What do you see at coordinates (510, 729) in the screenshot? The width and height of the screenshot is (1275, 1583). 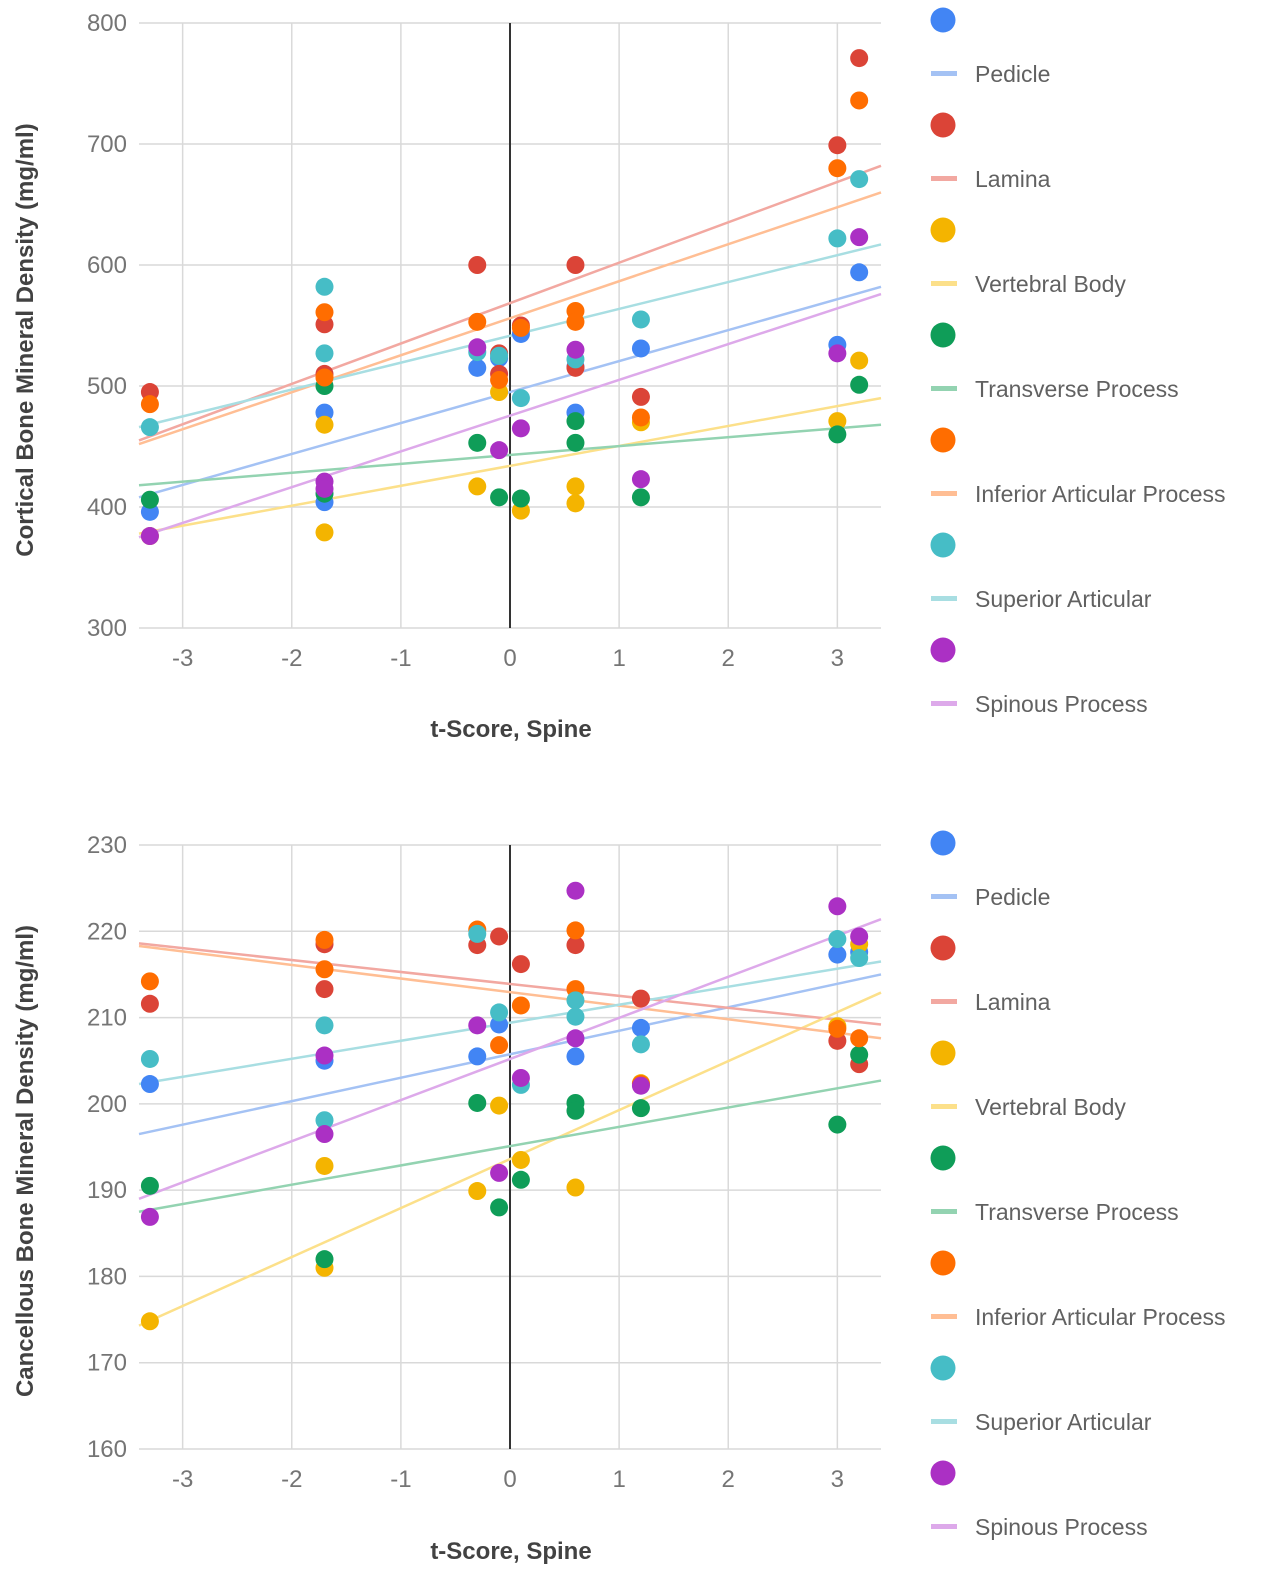 I see `x-axis-title: t-Score, Spine` at bounding box center [510, 729].